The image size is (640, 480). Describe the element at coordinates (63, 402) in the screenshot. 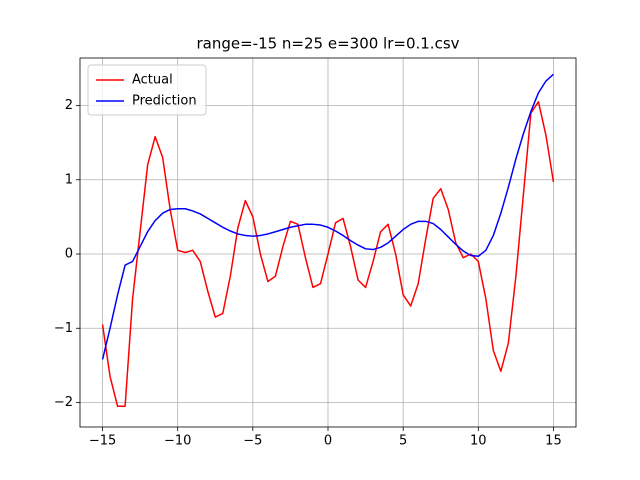

I see `y-tick-label: −2` at that location.